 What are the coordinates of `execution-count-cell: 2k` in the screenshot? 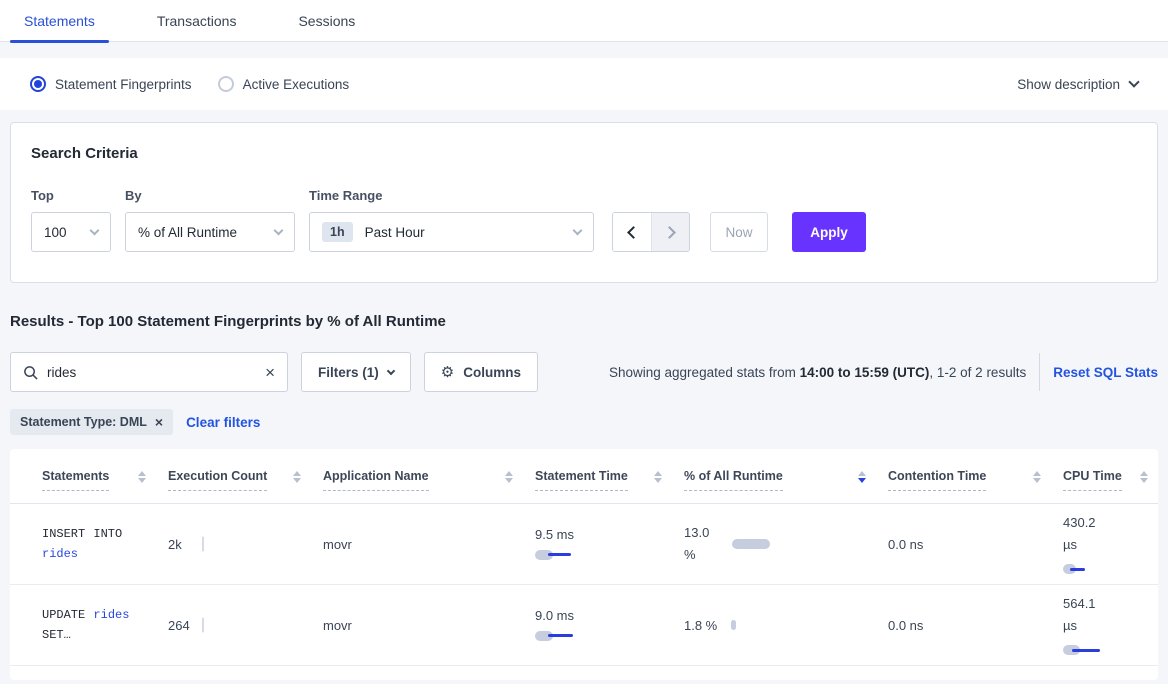 It's located at (245, 544).